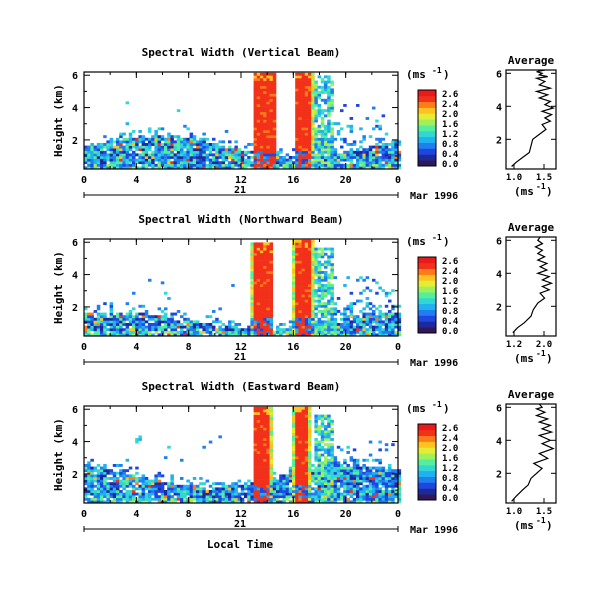 This screenshot has width=613, height=598. What do you see at coordinates (437, 404) in the screenshot?
I see `colorbar-unit-exp: -1` at bounding box center [437, 404].